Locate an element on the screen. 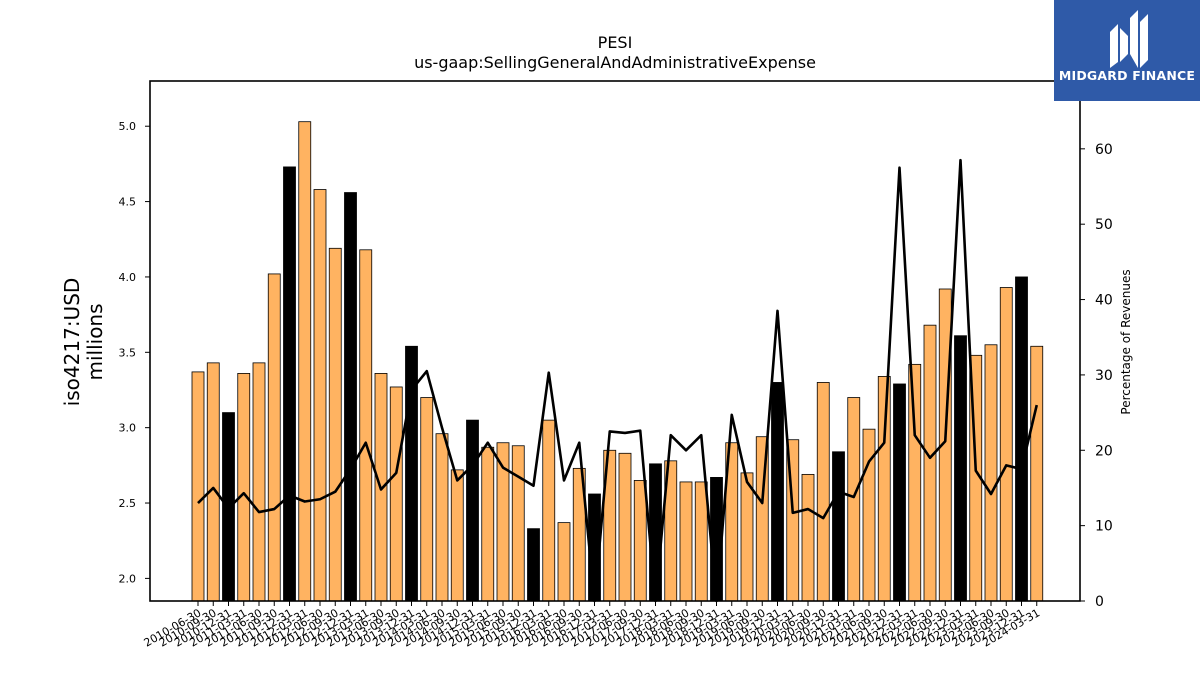  y-axis-left: 2.0 2.5 3.0 3.5 4.0 4.5 5.0 is located at coordinates (134, 352).